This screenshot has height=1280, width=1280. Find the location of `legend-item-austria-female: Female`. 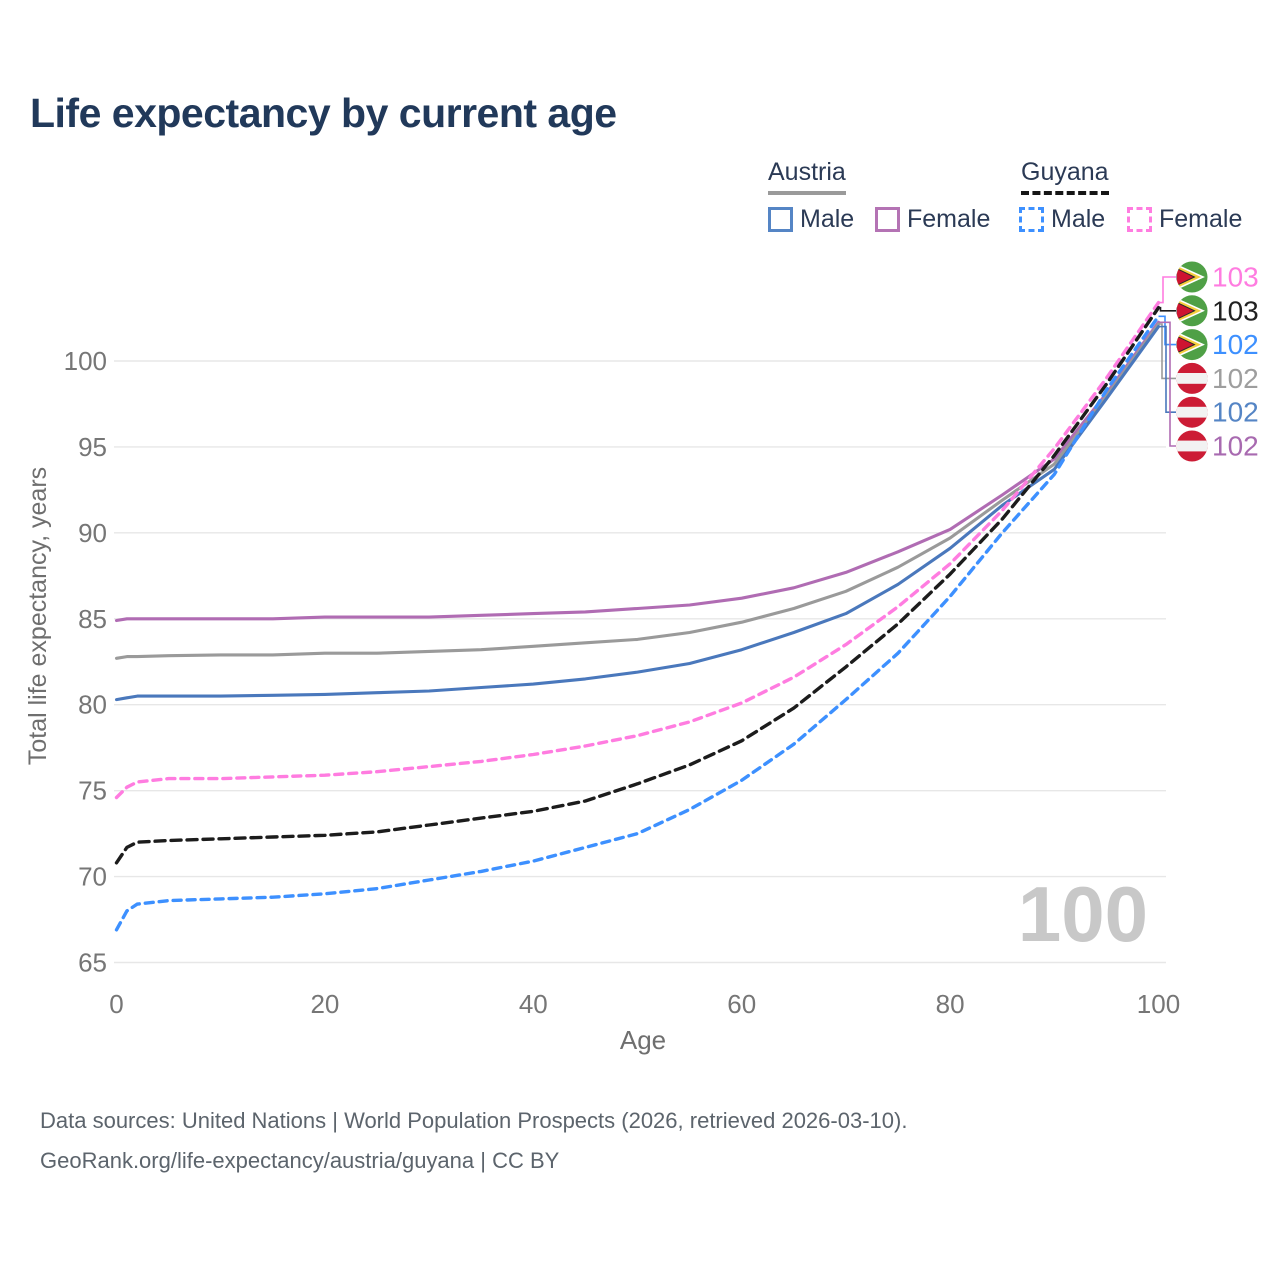

legend-item-austria-female: Female is located at coordinates (932, 219).